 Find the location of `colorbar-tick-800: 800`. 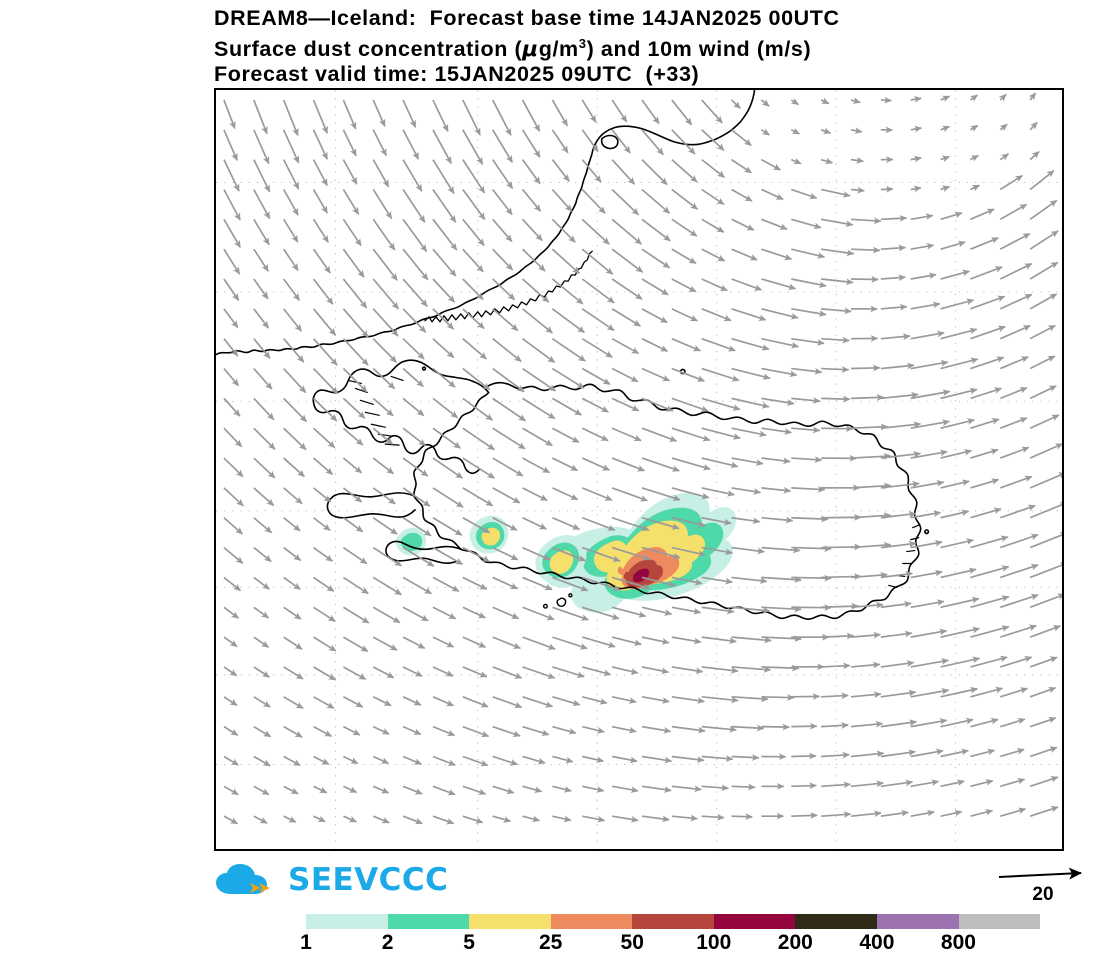

colorbar-tick-800: 800 is located at coordinates (958, 943).